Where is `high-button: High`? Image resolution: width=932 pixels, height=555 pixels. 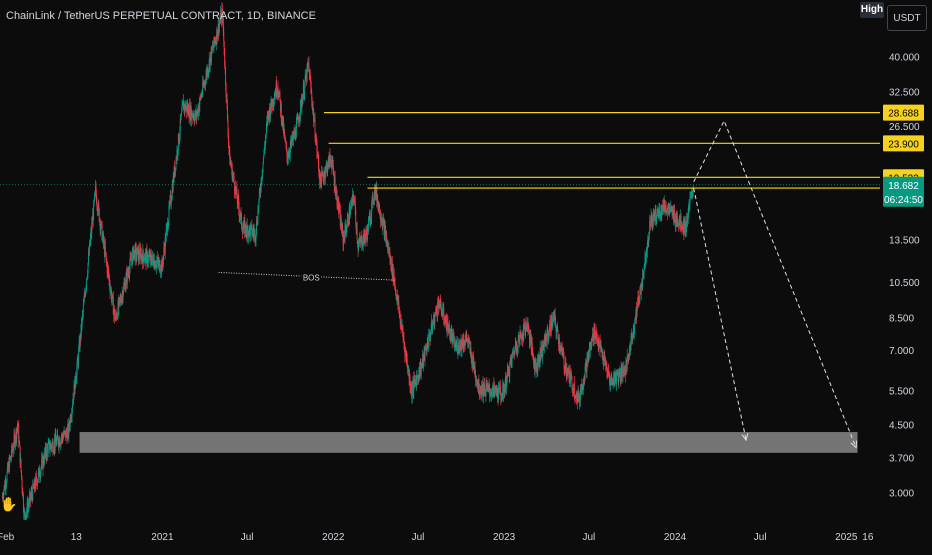
high-button: High is located at coordinates (872, 10).